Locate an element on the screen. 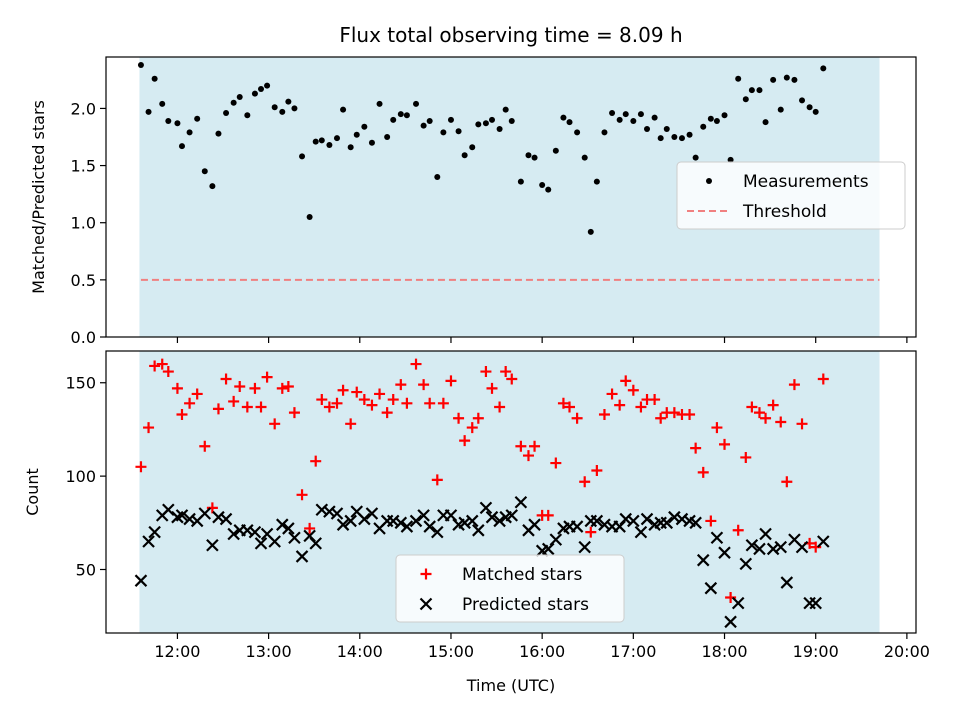  top-y-tick-label: 2.0 is located at coordinates (83, 108).